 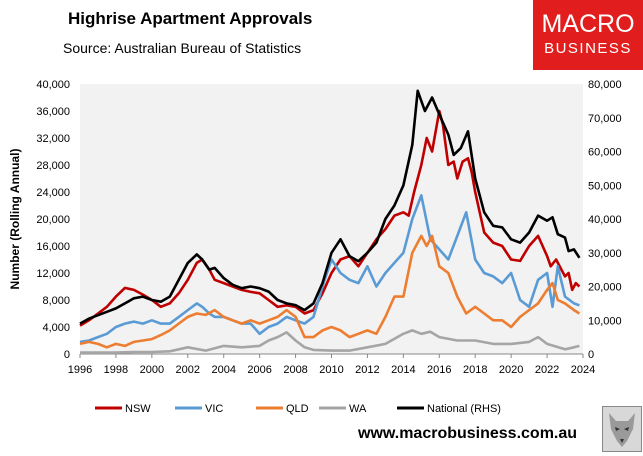 What do you see at coordinates (547, 370) in the screenshot?
I see `x-tick-label: 2022` at bounding box center [547, 370].